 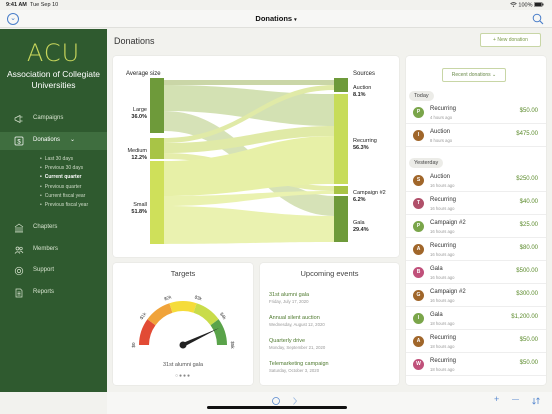 I want to click on sidebar-item-chapters: Chapters, so click(x=53, y=228).